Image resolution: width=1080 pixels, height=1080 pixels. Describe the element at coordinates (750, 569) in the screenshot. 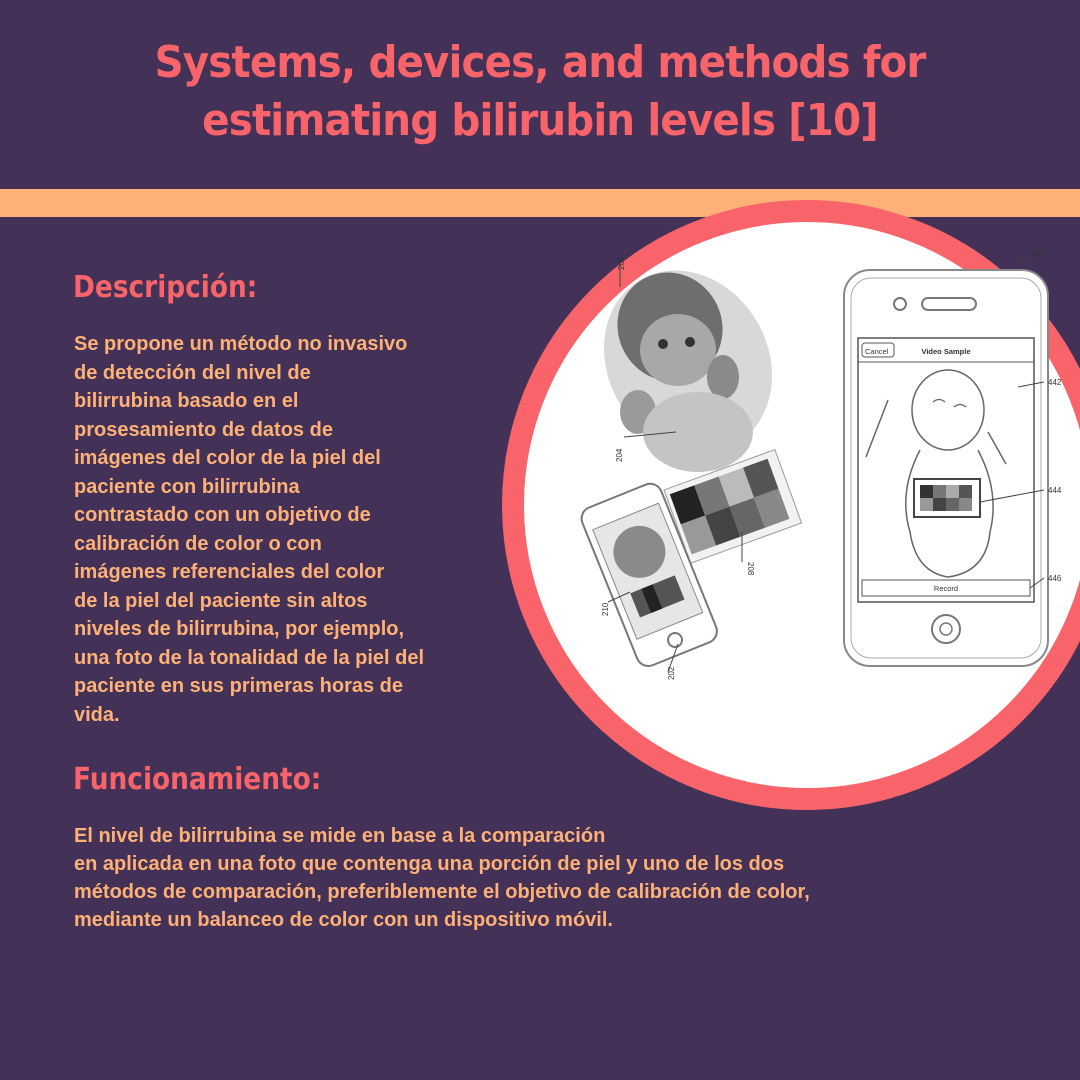

I see `ref-208: 208` at that location.